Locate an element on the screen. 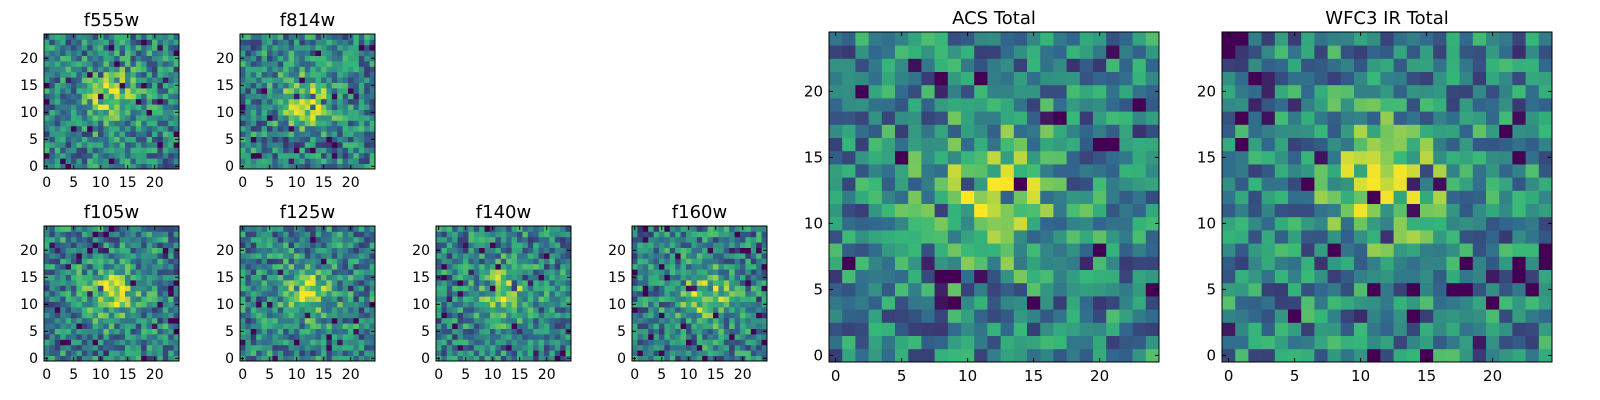 The width and height of the screenshot is (1600, 400). x-tick-label: 20 is located at coordinates (547, 375).